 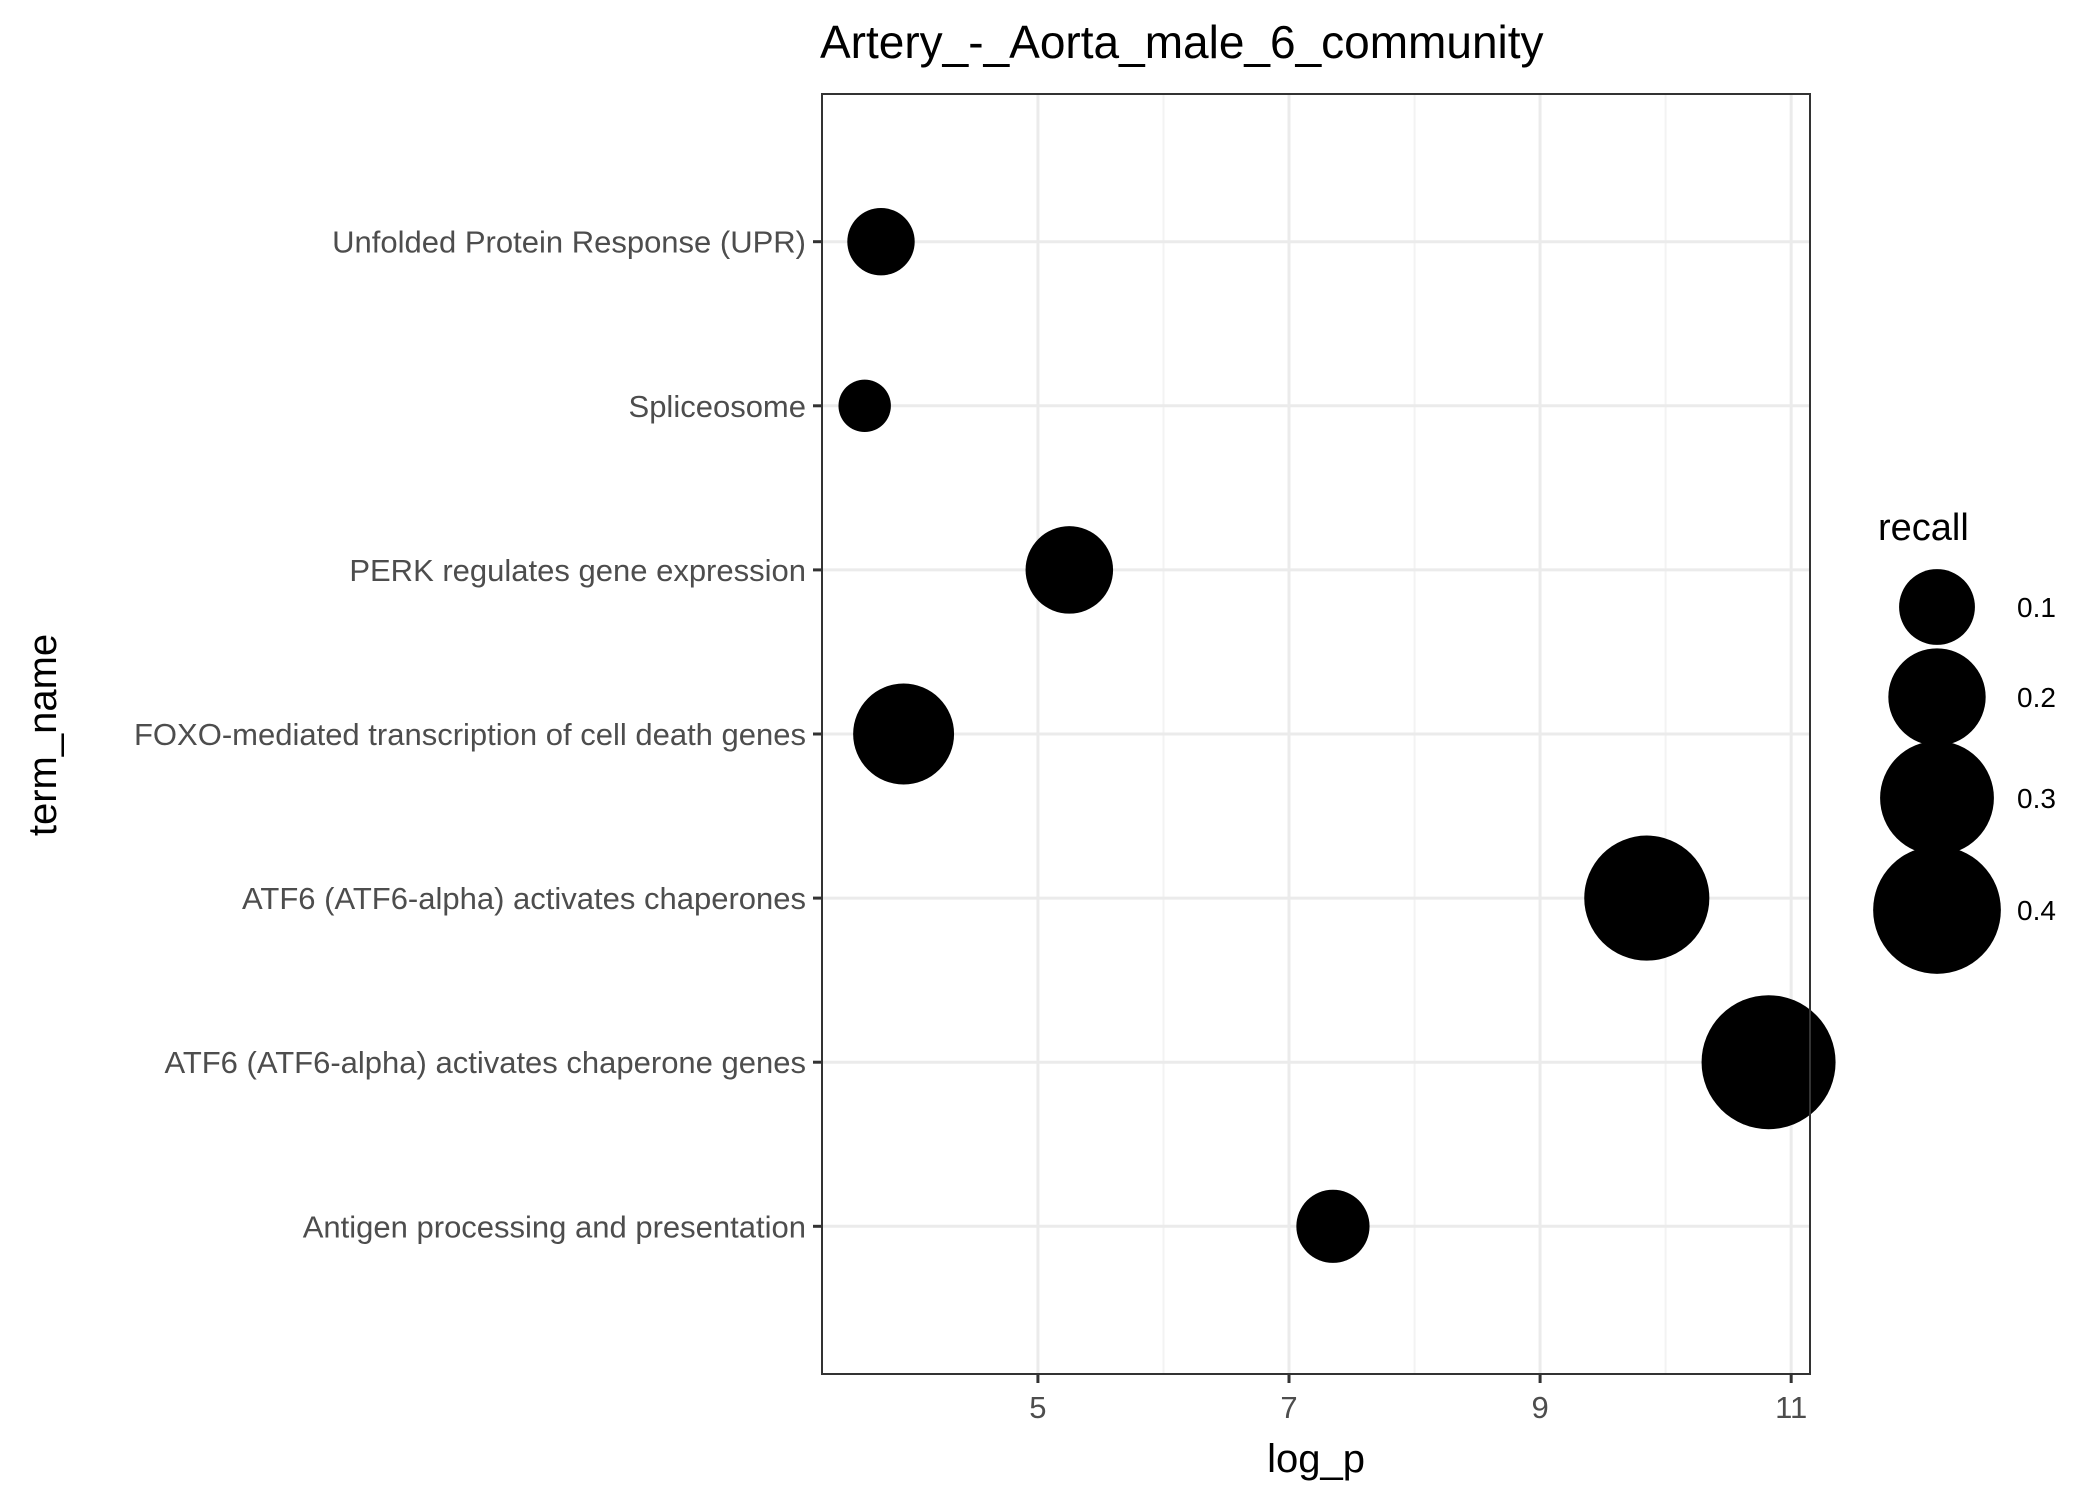 I want to click on y-tick-label: Unfolded Protein Response (UPR), so click(x=569, y=242).